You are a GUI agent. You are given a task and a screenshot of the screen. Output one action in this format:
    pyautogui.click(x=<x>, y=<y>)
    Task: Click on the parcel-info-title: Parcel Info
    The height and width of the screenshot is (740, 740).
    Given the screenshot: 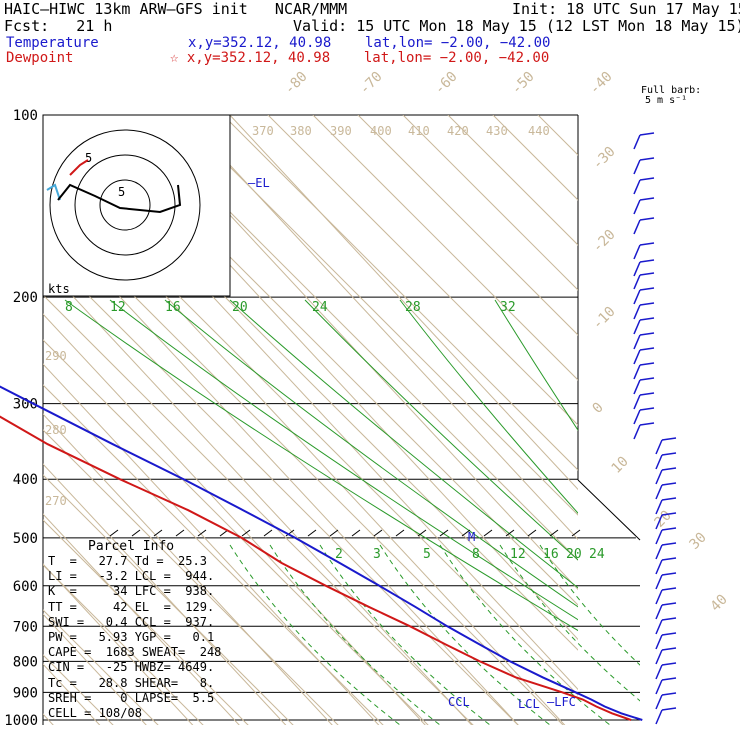 What is the action you would take?
    pyautogui.click(x=131, y=546)
    